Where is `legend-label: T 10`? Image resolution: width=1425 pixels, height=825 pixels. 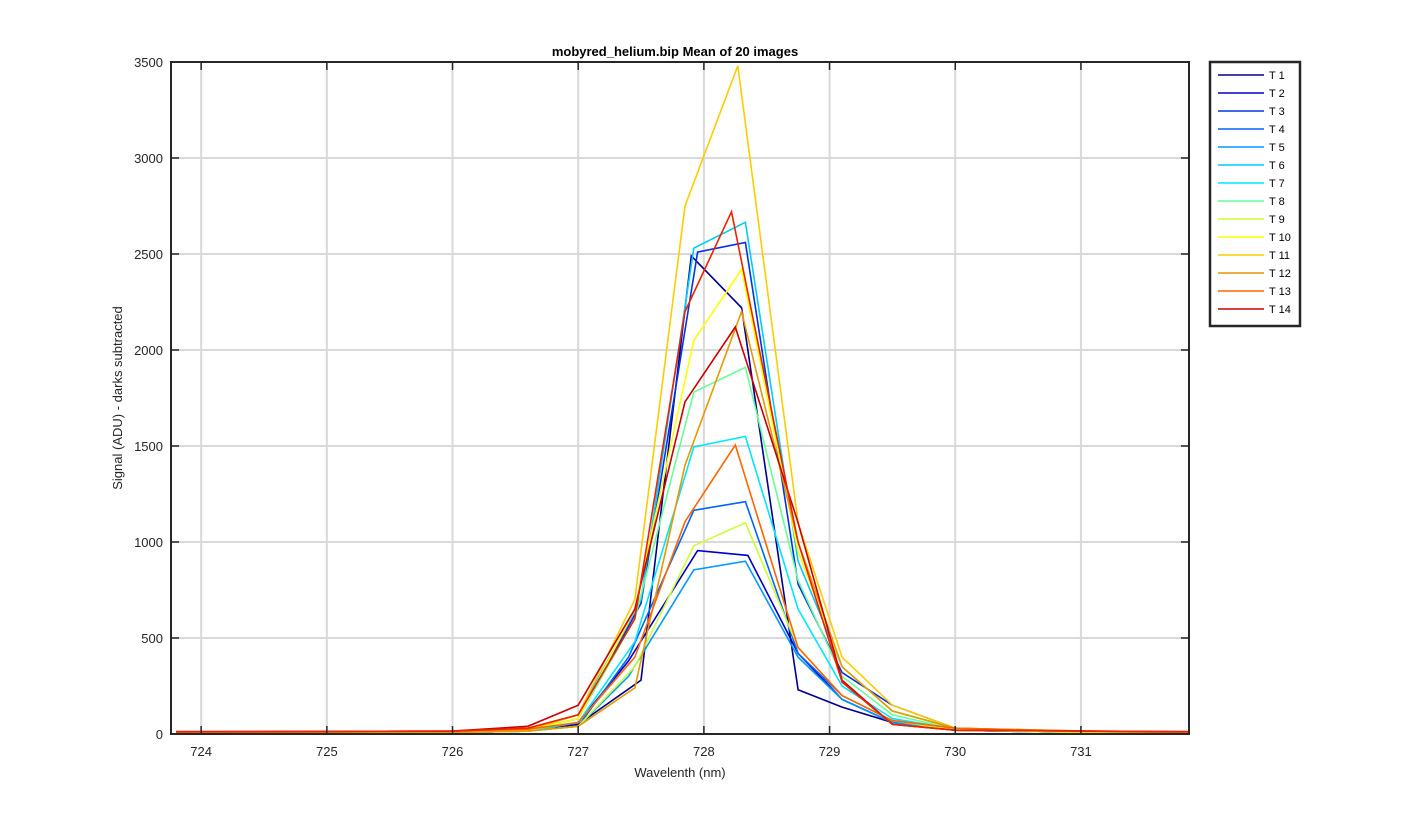 legend-label: T 10 is located at coordinates (1280, 238).